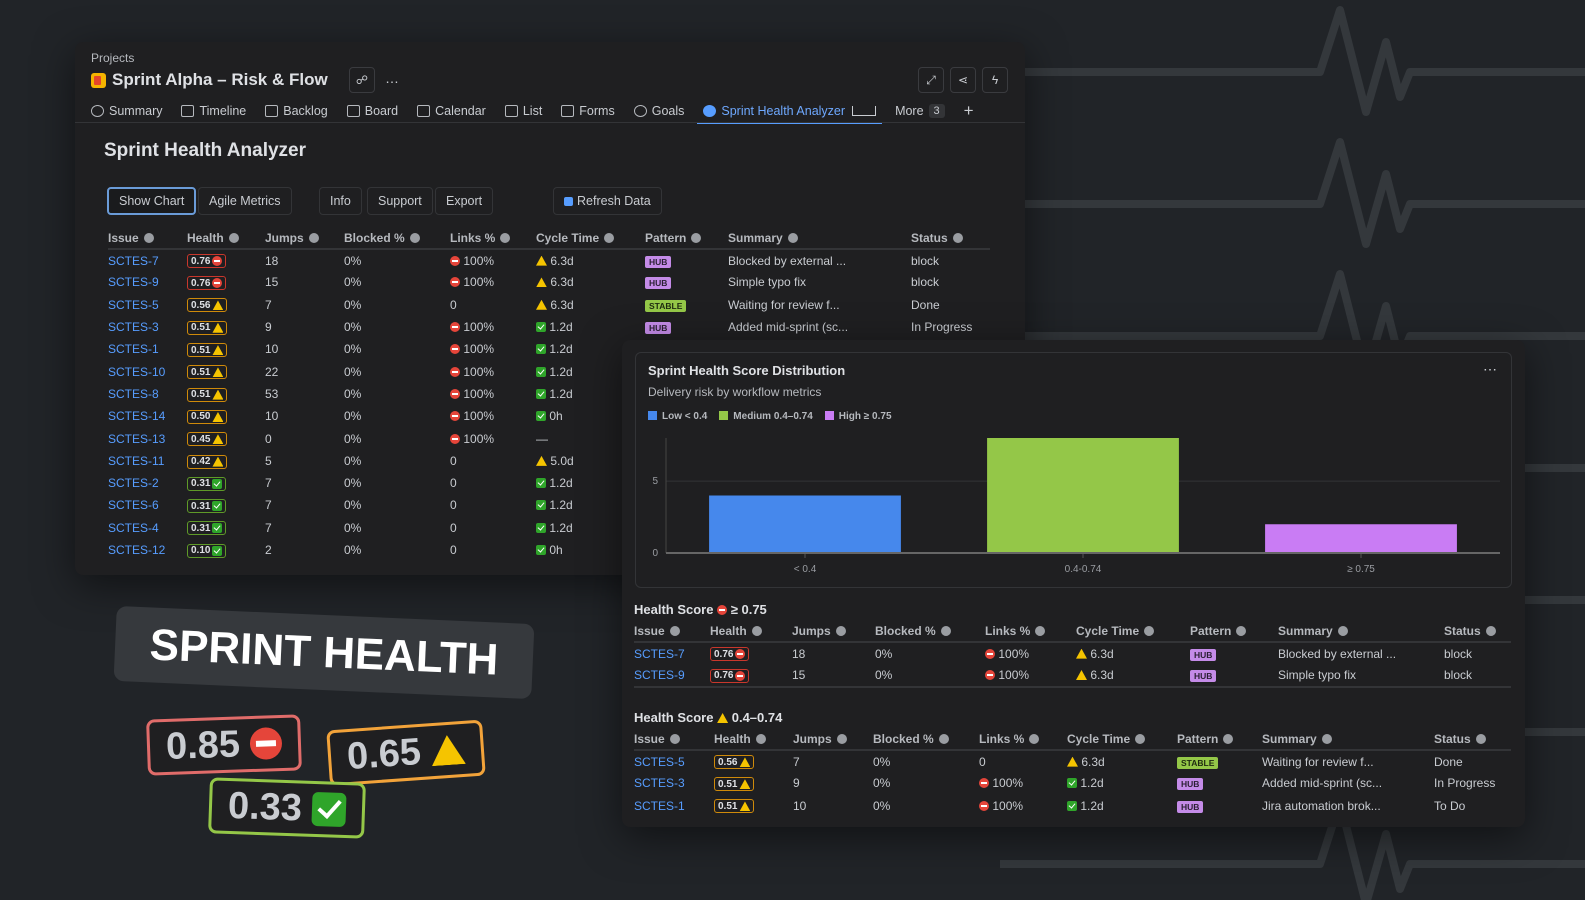 Image resolution: width=1585 pixels, height=900 pixels. Describe the element at coordinates (963, 80) in the screenshot. I see `share-icon: ⋖` at that location.